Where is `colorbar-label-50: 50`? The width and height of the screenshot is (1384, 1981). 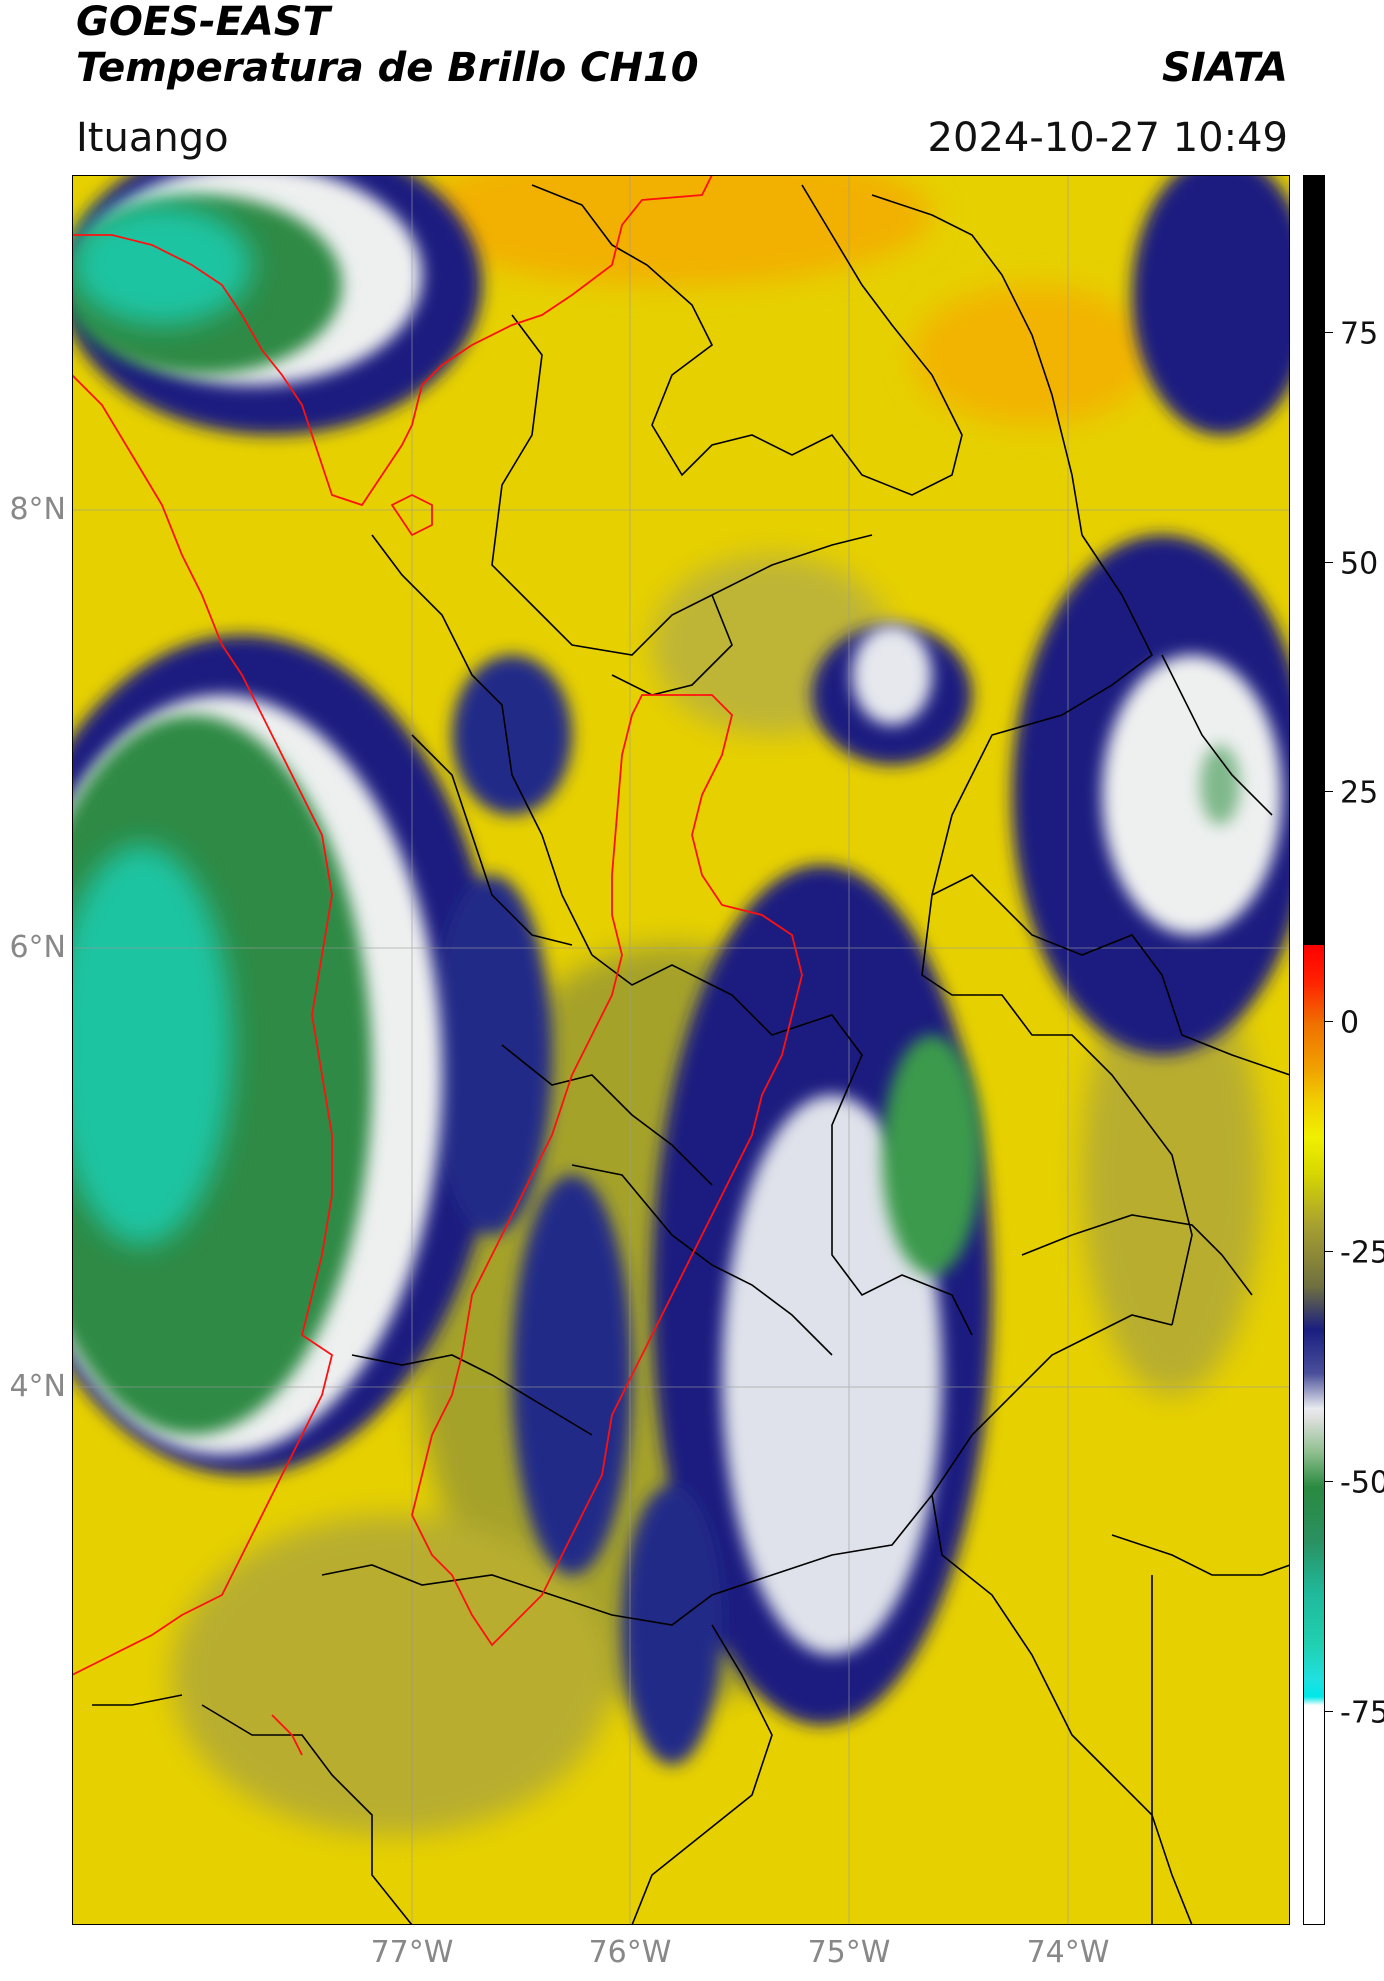
colorbar-label-50: 50 is located at coordinates (1359, 564).